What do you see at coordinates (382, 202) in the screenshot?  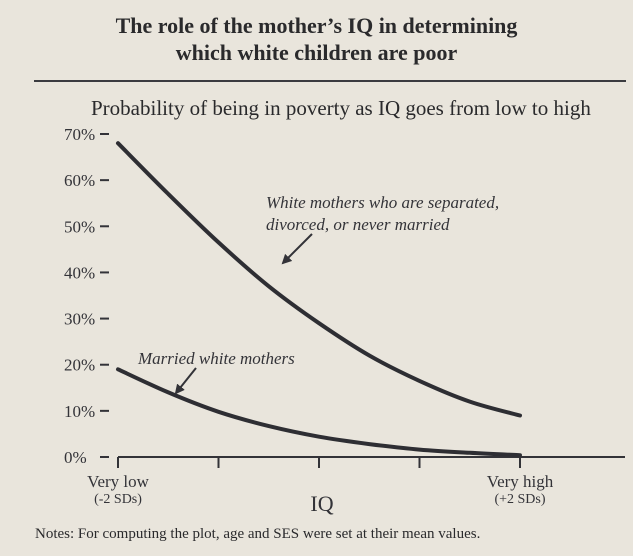 I see `unmarried-mothers-label-line-1: White mothers who are separated,` at bounding box center [382, 202].